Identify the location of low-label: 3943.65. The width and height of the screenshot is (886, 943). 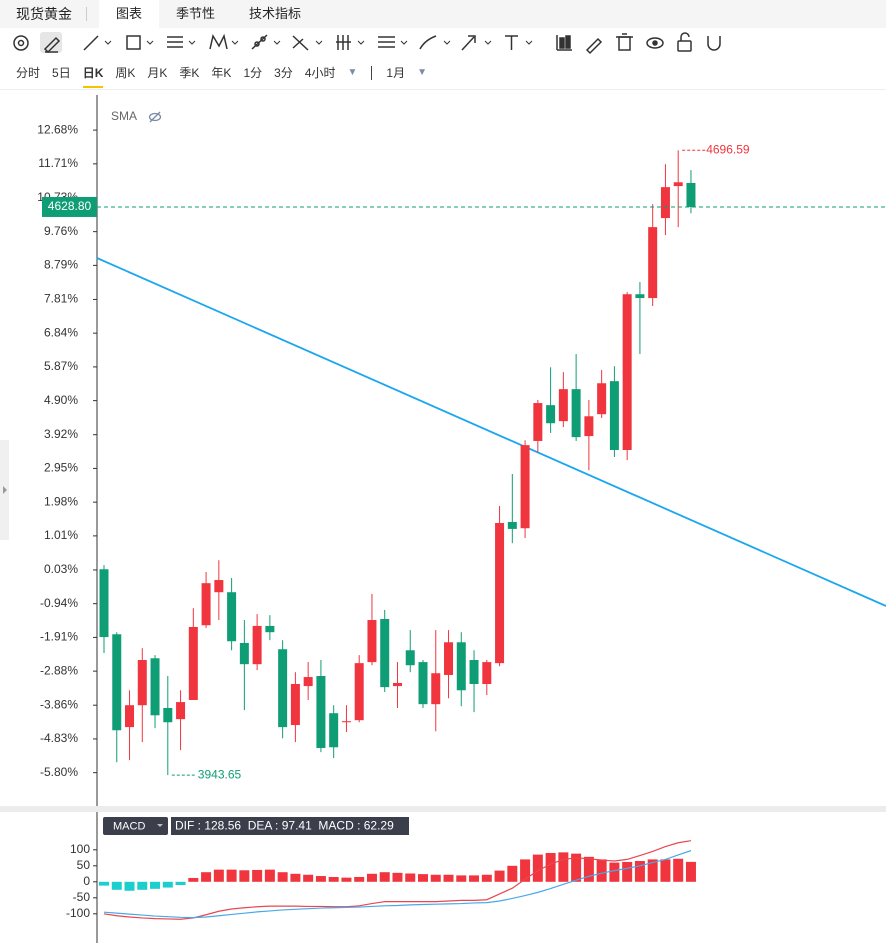
(220, 774).